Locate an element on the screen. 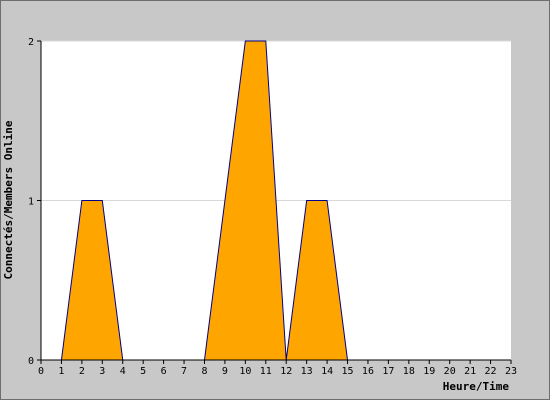 This screenshot has height=400, width=550. x-axis-ticks: 0 1 2 3 4 5 6 7 8 9 10 11 12 13 14 15 16 17 18 19 20 21 22 23 is located at coordinates (277, 368).